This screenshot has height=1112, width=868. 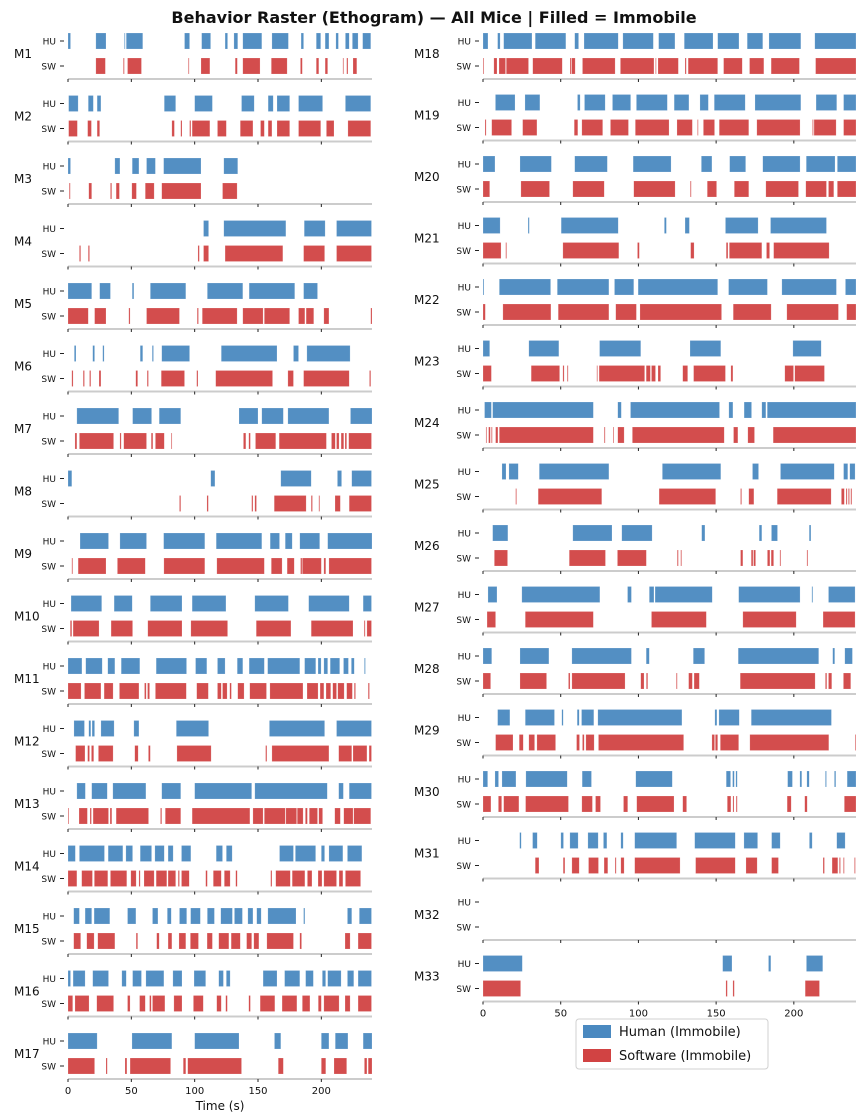 I want to click on mouse-row-M24: M24 HU SW, so click(x=635, y=426).